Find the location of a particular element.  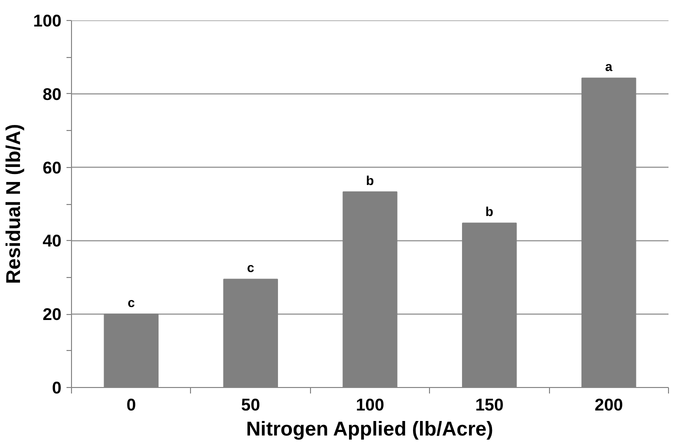

x-tick-label: 200 is located at coordinates (608, 405).